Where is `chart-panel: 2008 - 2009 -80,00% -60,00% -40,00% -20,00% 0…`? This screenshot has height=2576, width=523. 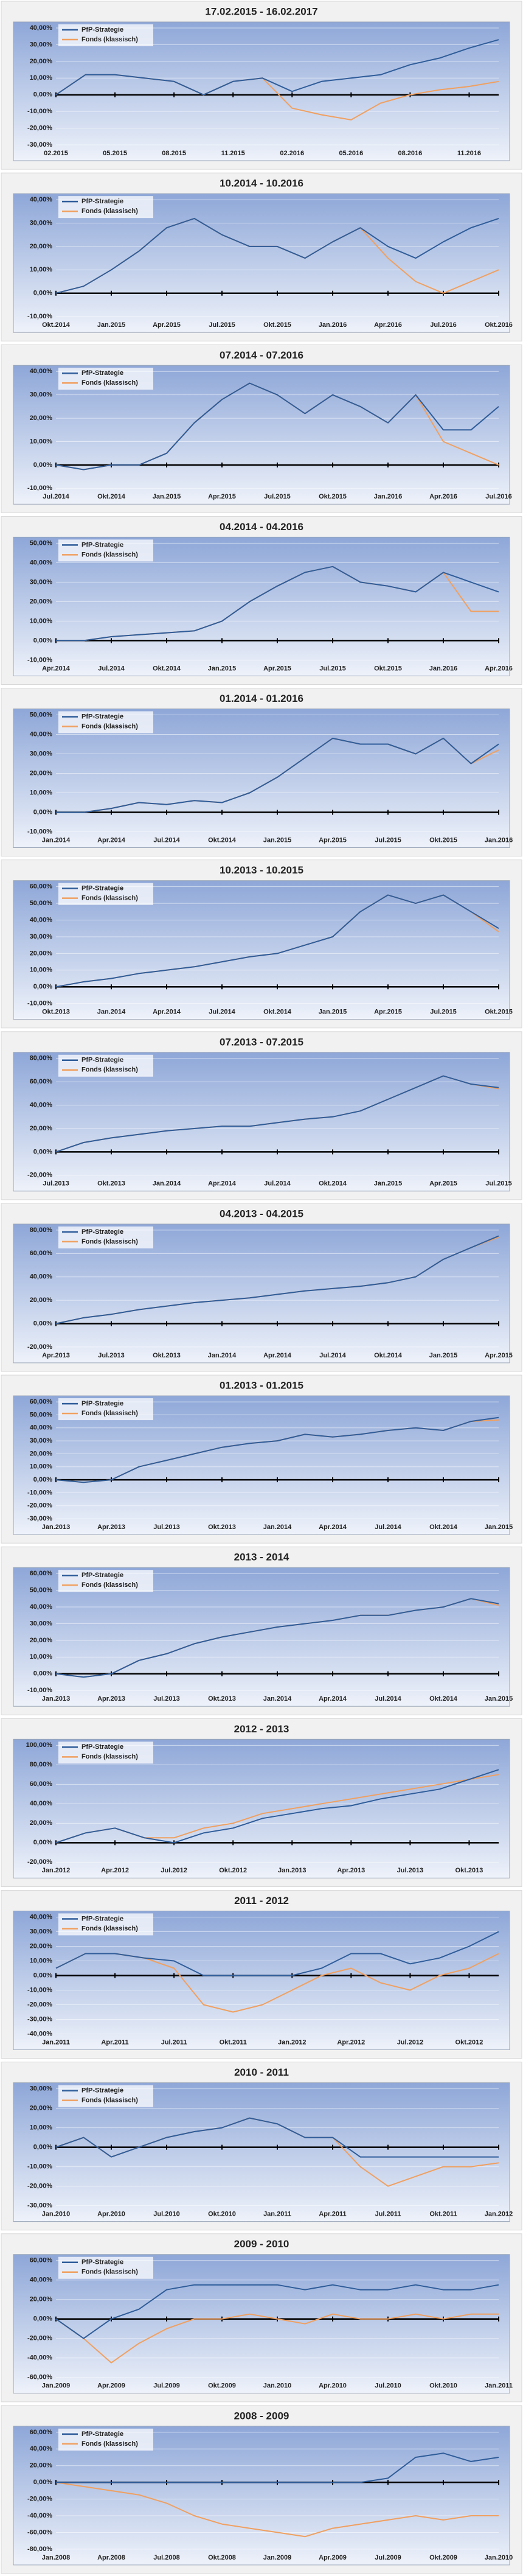 chart-panel: 2008 - 2009 -80,00% -60,00% -40,00% -20,00% 0… is located at coordinates (261, 2489).